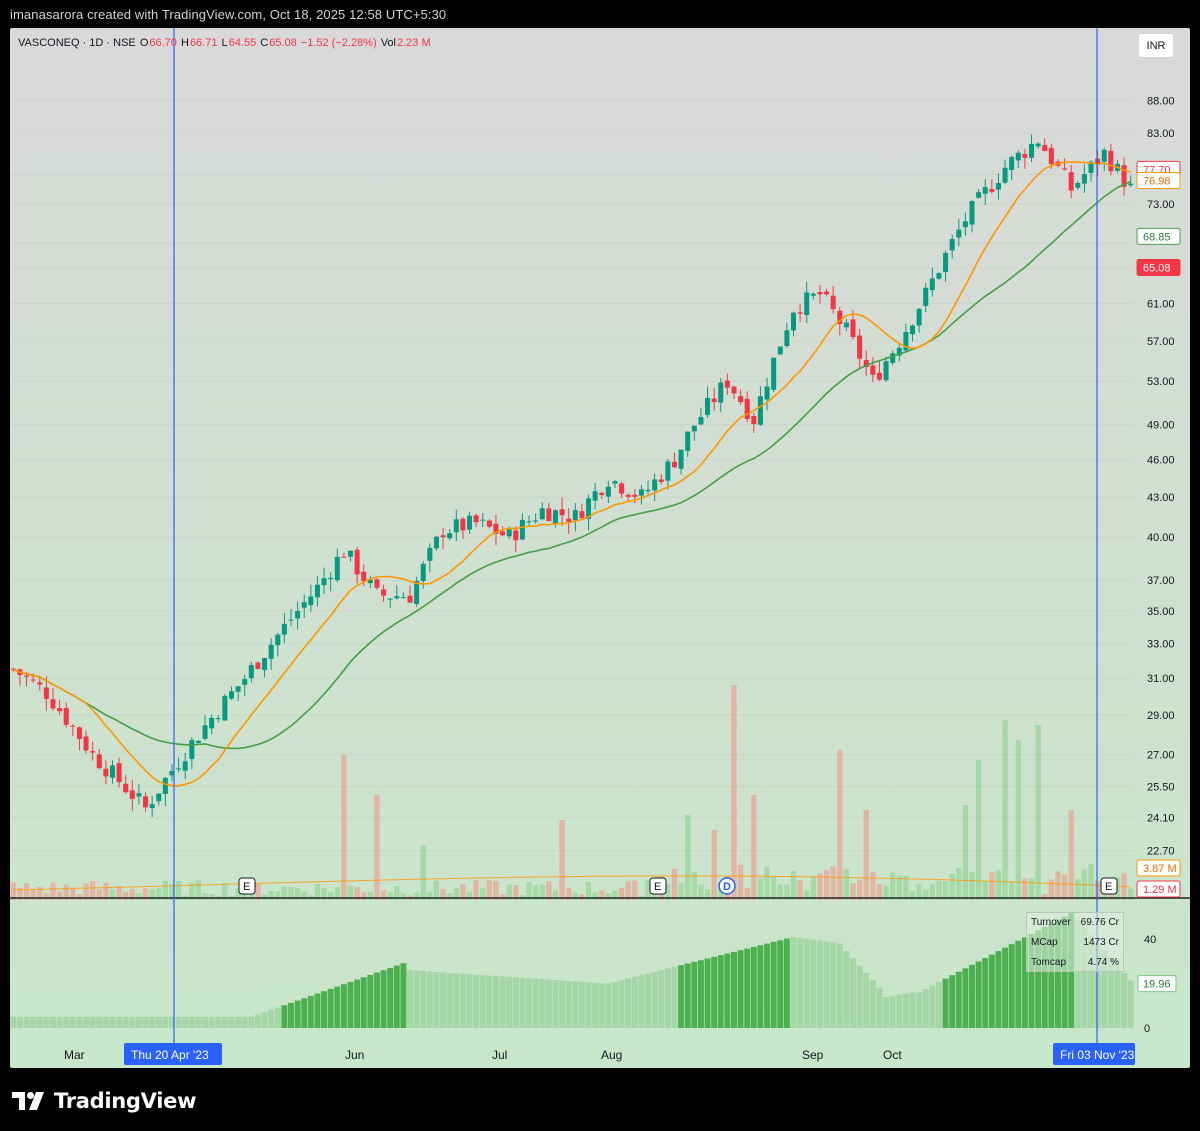 The width and height of the screenshot is (1200, 1131). I want to click on info-value: 69.76 Cr, so click(1099, 922).